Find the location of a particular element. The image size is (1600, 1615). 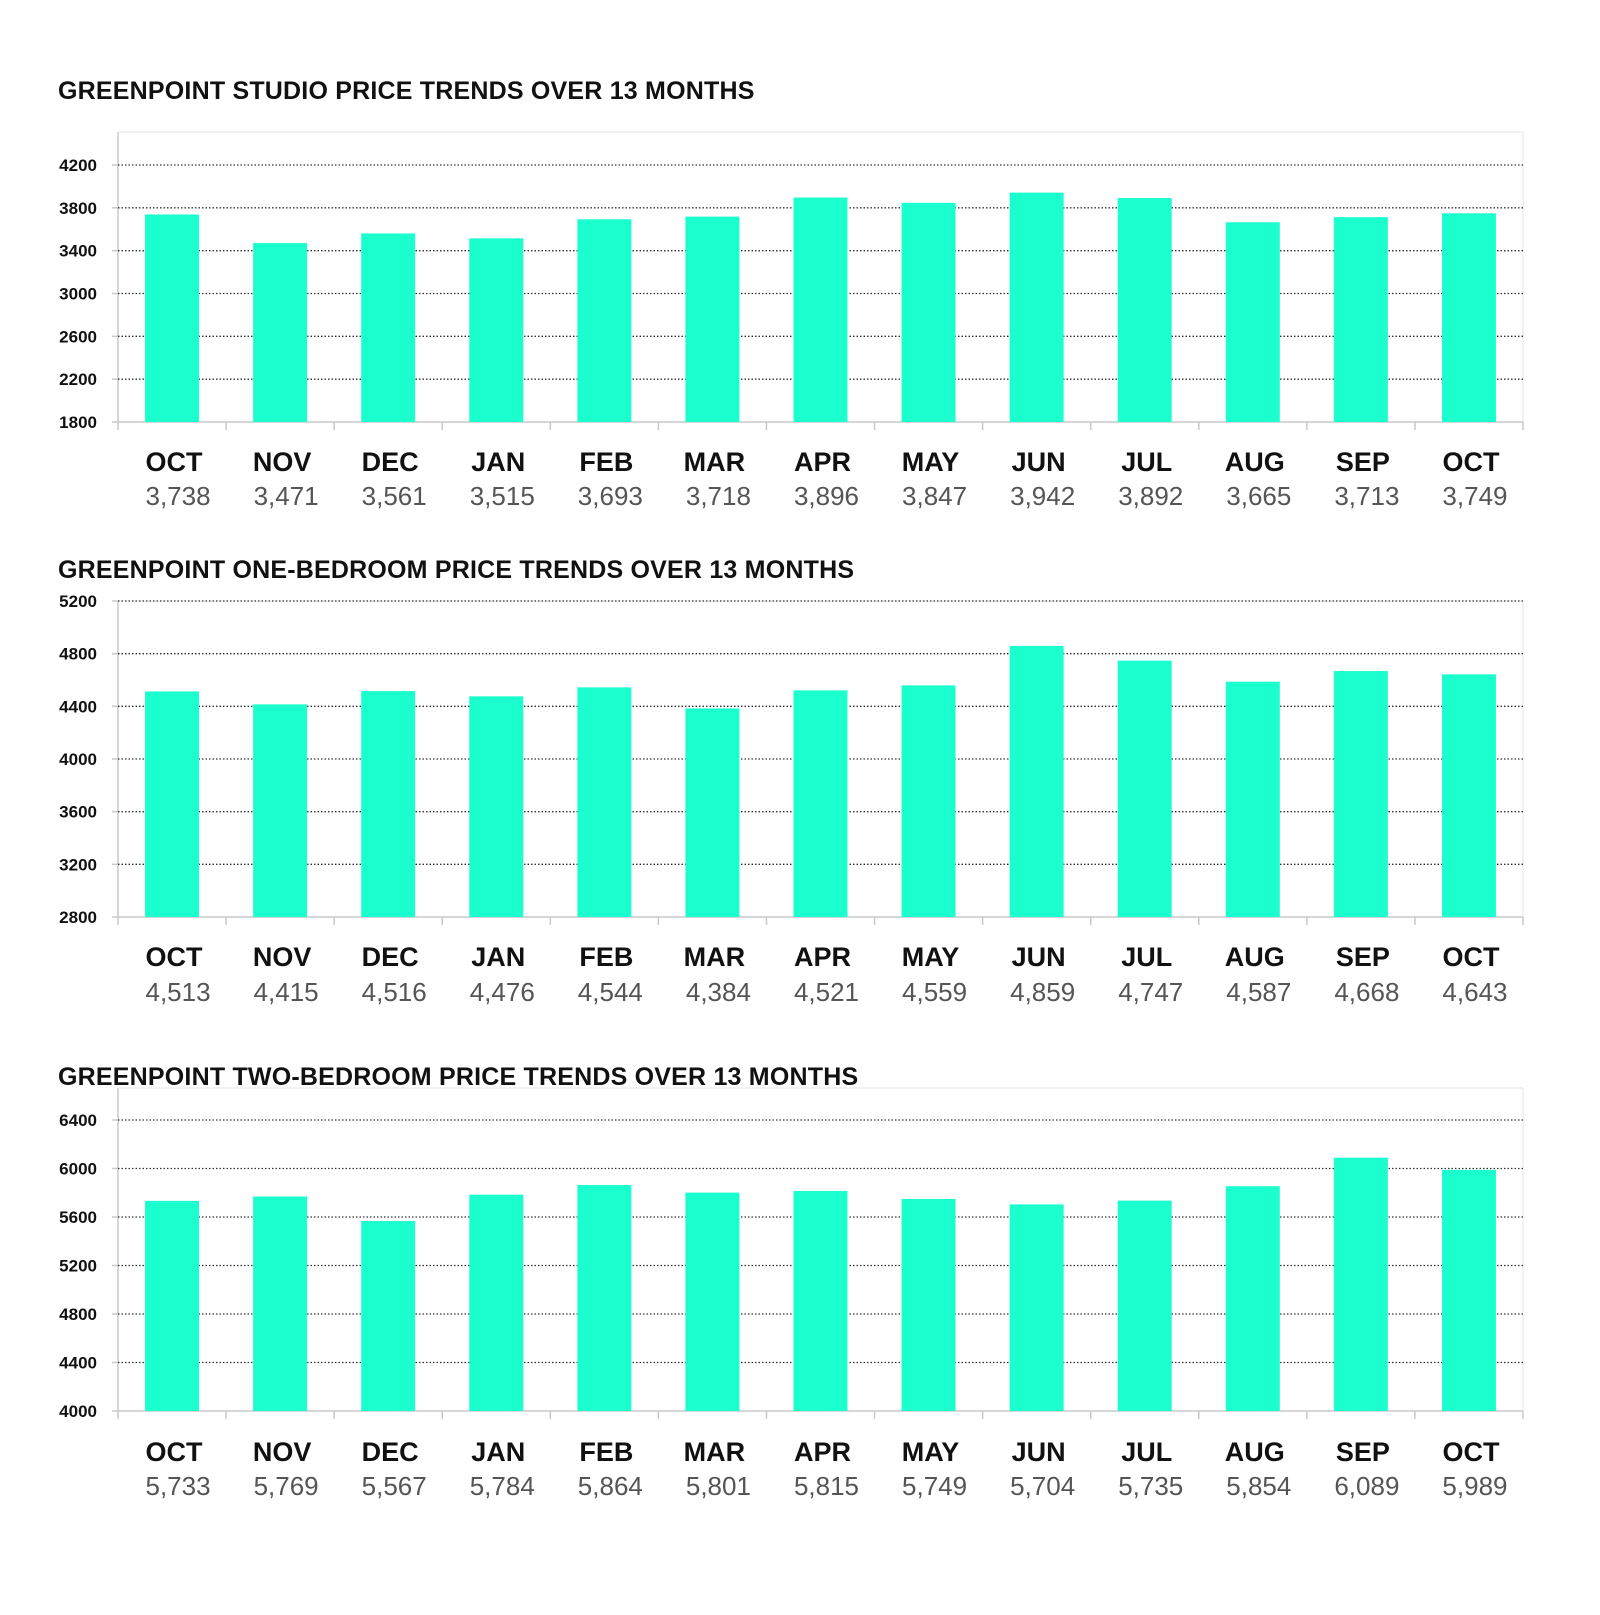

y-tick-label: 3400 is located at coordinates (78, 251).